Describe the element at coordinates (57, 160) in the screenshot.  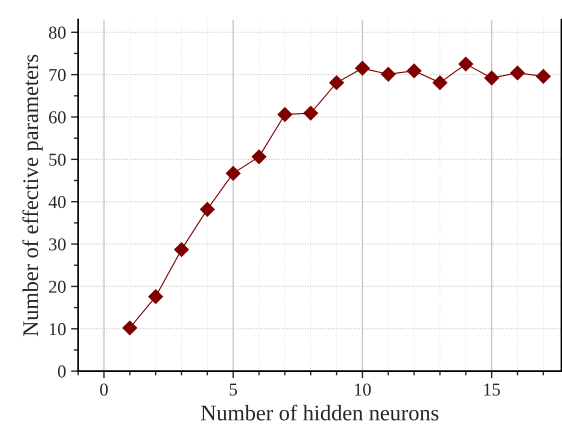
I see `y-tick-label: 50` at that location.